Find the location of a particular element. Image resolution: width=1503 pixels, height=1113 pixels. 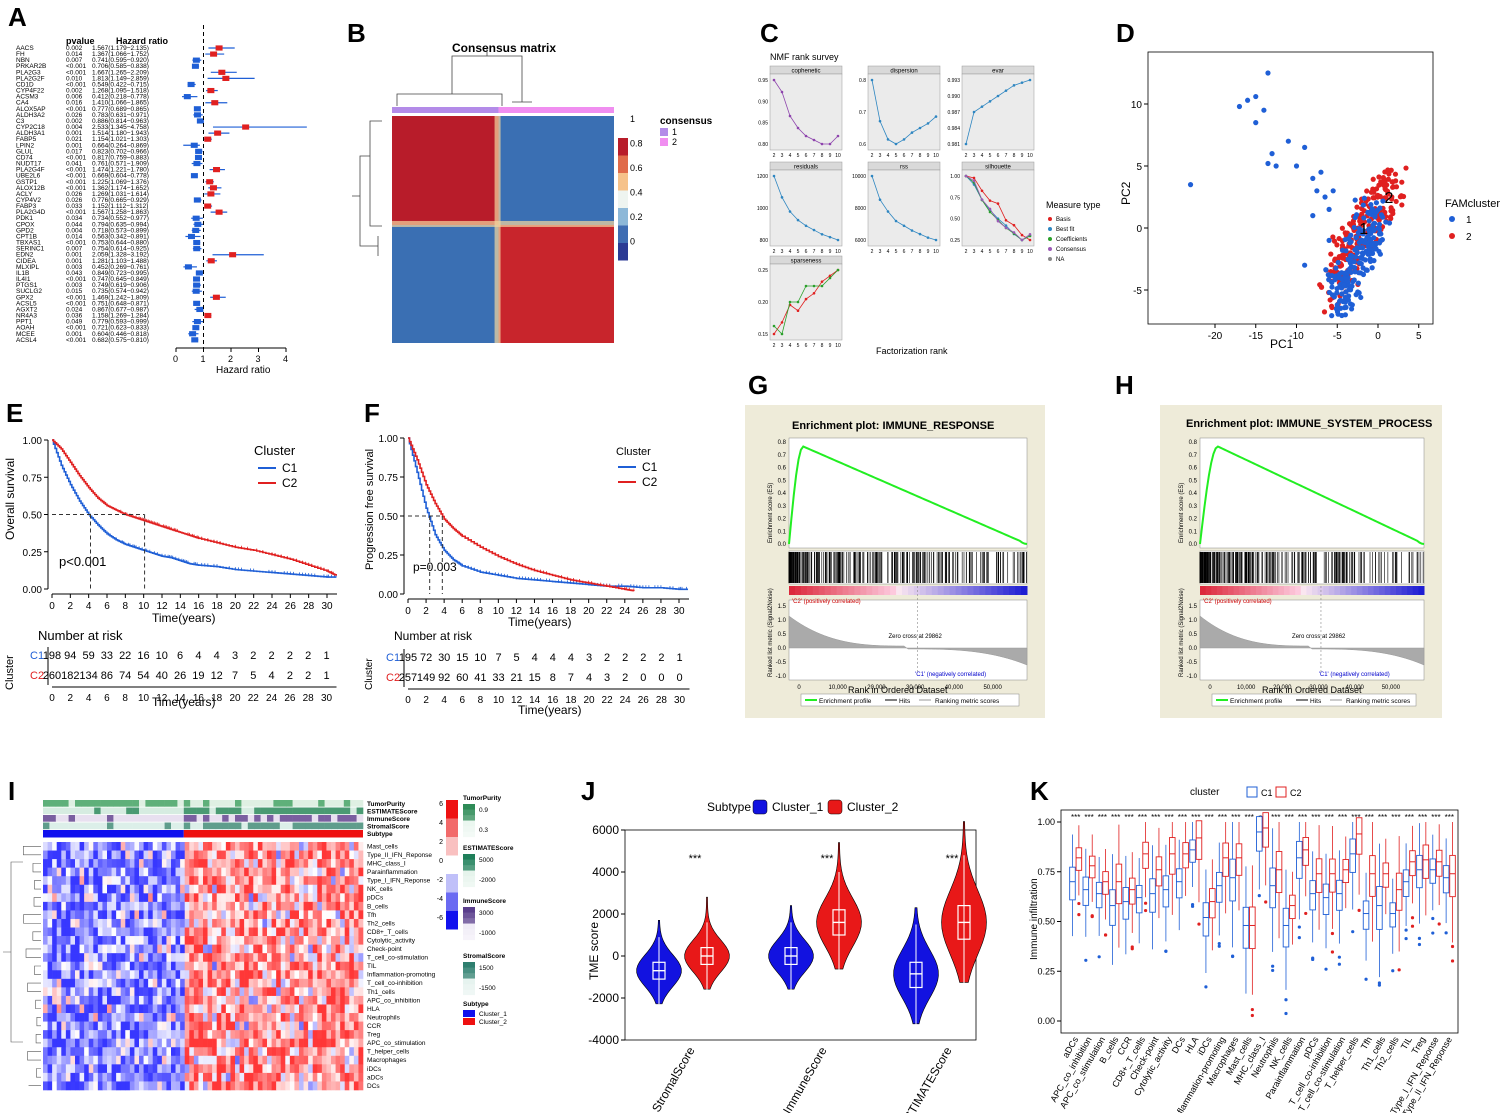

box-significance: *** is located at coordinates (1289, 817).